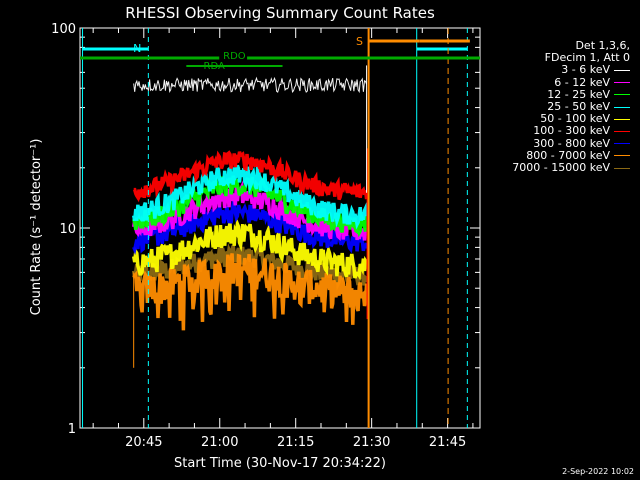 This screenshot has height=480, width=640. I want to click on legend-item: 6 - 12 keV, so click(571, 82).